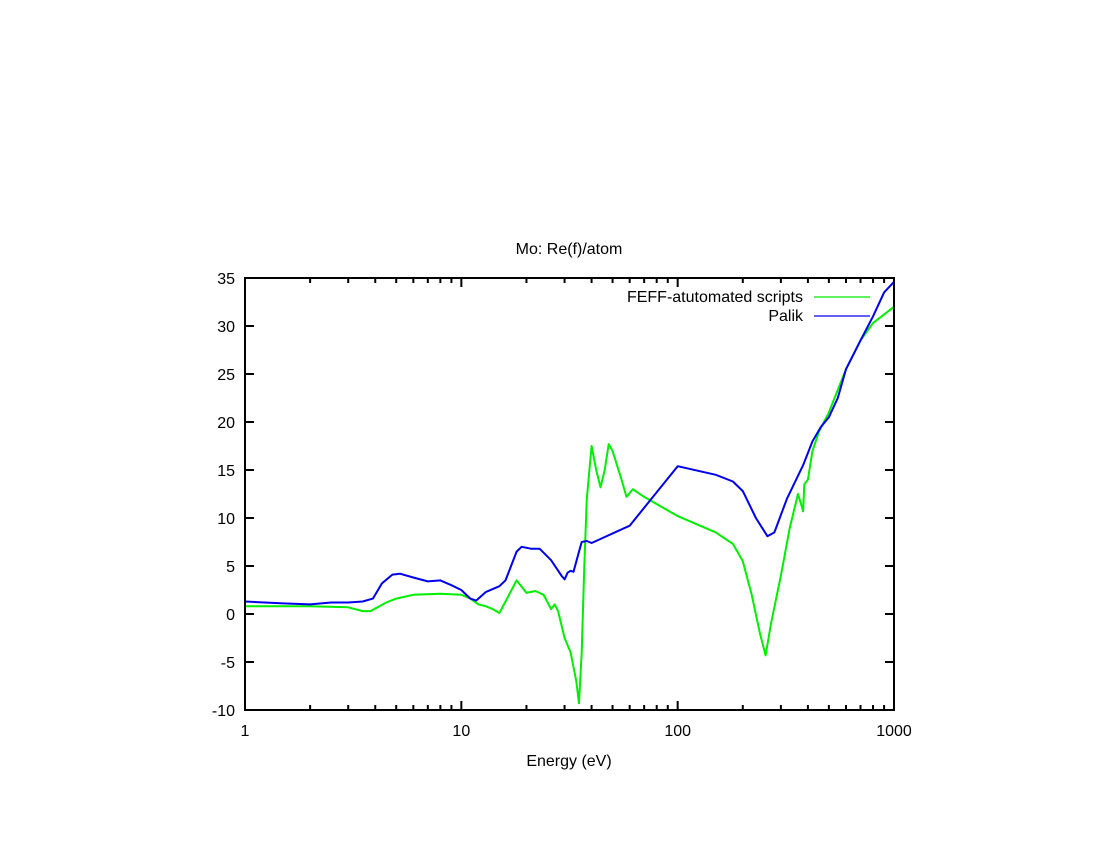  Describe the element at coordinates (568, 761) in the screenshot. I see `x-axis-label: Energy (eV)` at that location.